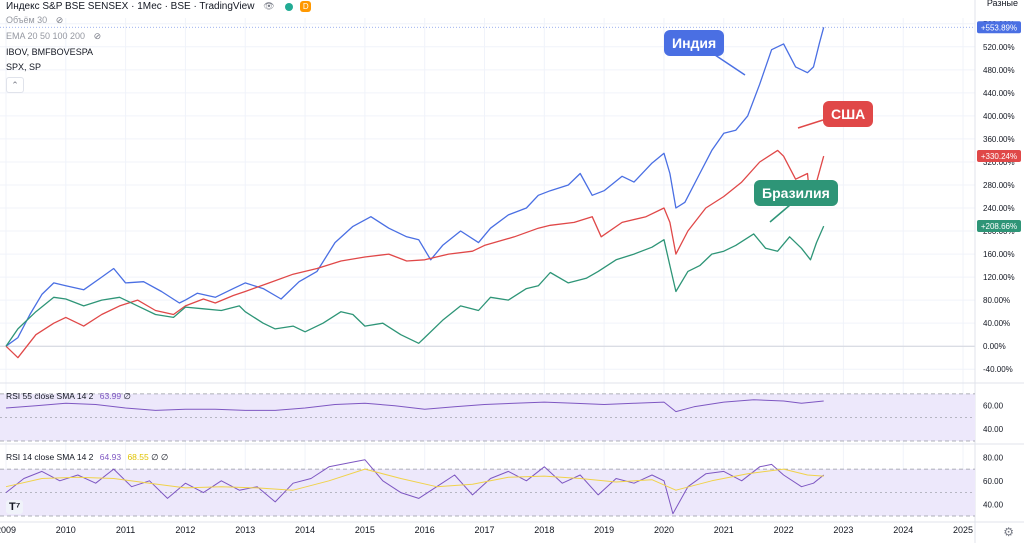 The image size is (1024, 543). What do you see at coordinates (993, 481) in the screenshot?
I see `rsi14-tick-label: 60.00` at bounding box center [993, 481].